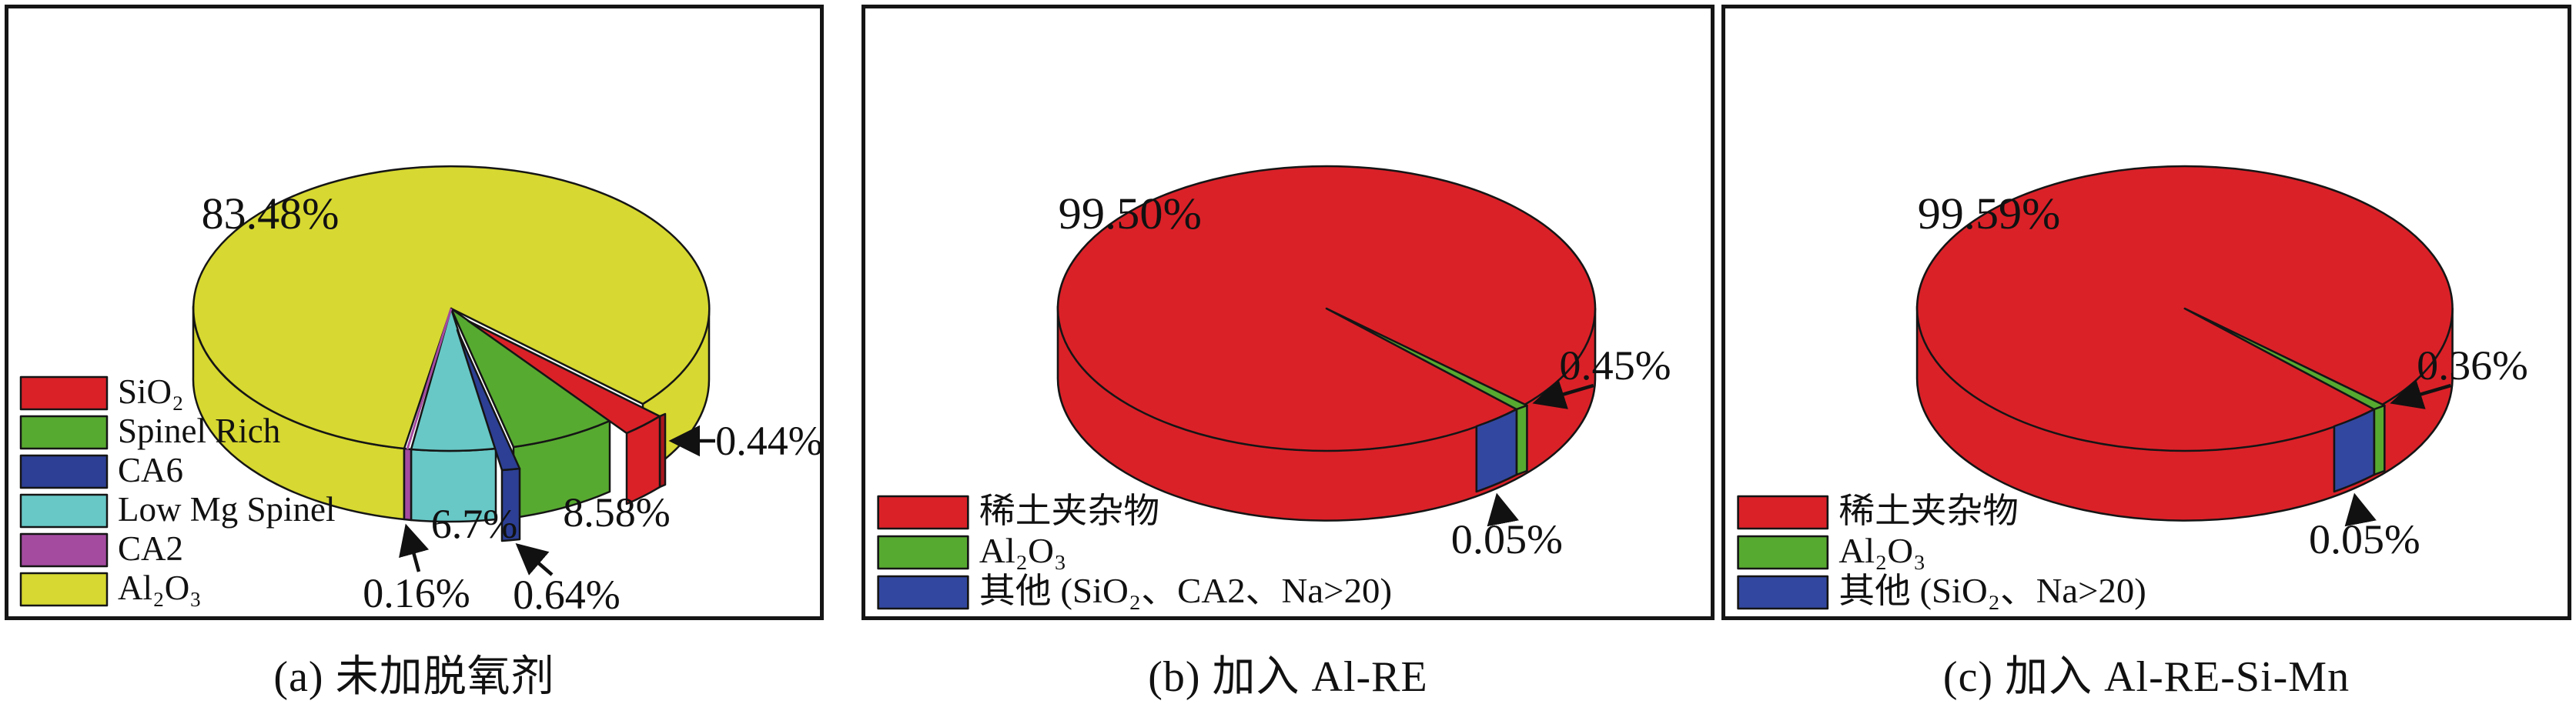 This screenshot has width=2576, height=704. What do you see at coordinates (1992, 591) in the screenshot?
I see `legend-label-other: 其他 (SiO₂、Na>20)` at bounding box center [1992, 591].